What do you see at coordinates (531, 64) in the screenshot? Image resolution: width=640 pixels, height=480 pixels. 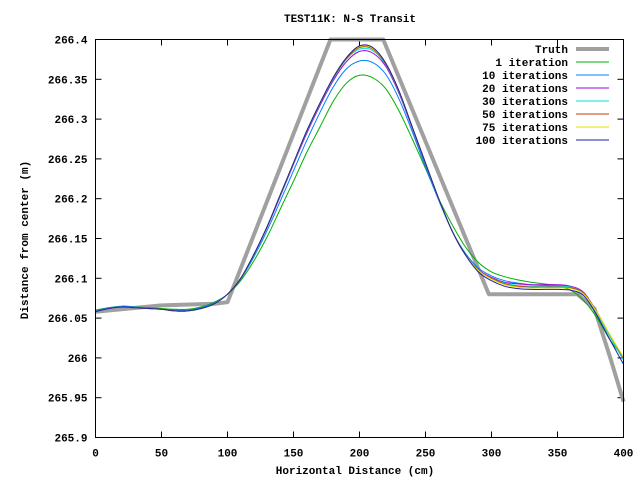 I see `legend-label: 1 iteration` at bounding box center [531, 64].